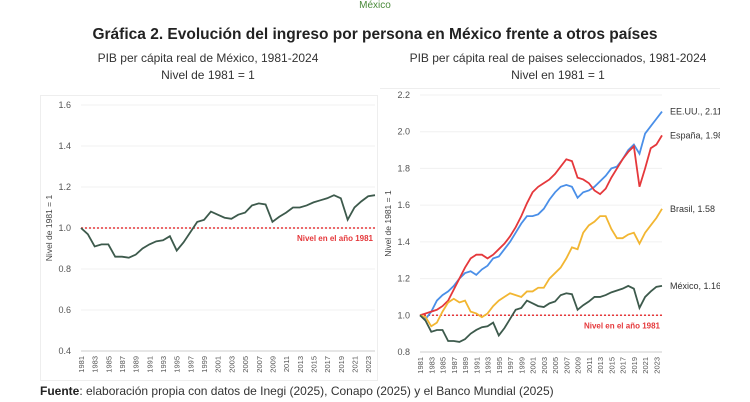  Describe the element at coordinates (60, 391) in the screenshot. I see `source-label: Fuente` at that location.